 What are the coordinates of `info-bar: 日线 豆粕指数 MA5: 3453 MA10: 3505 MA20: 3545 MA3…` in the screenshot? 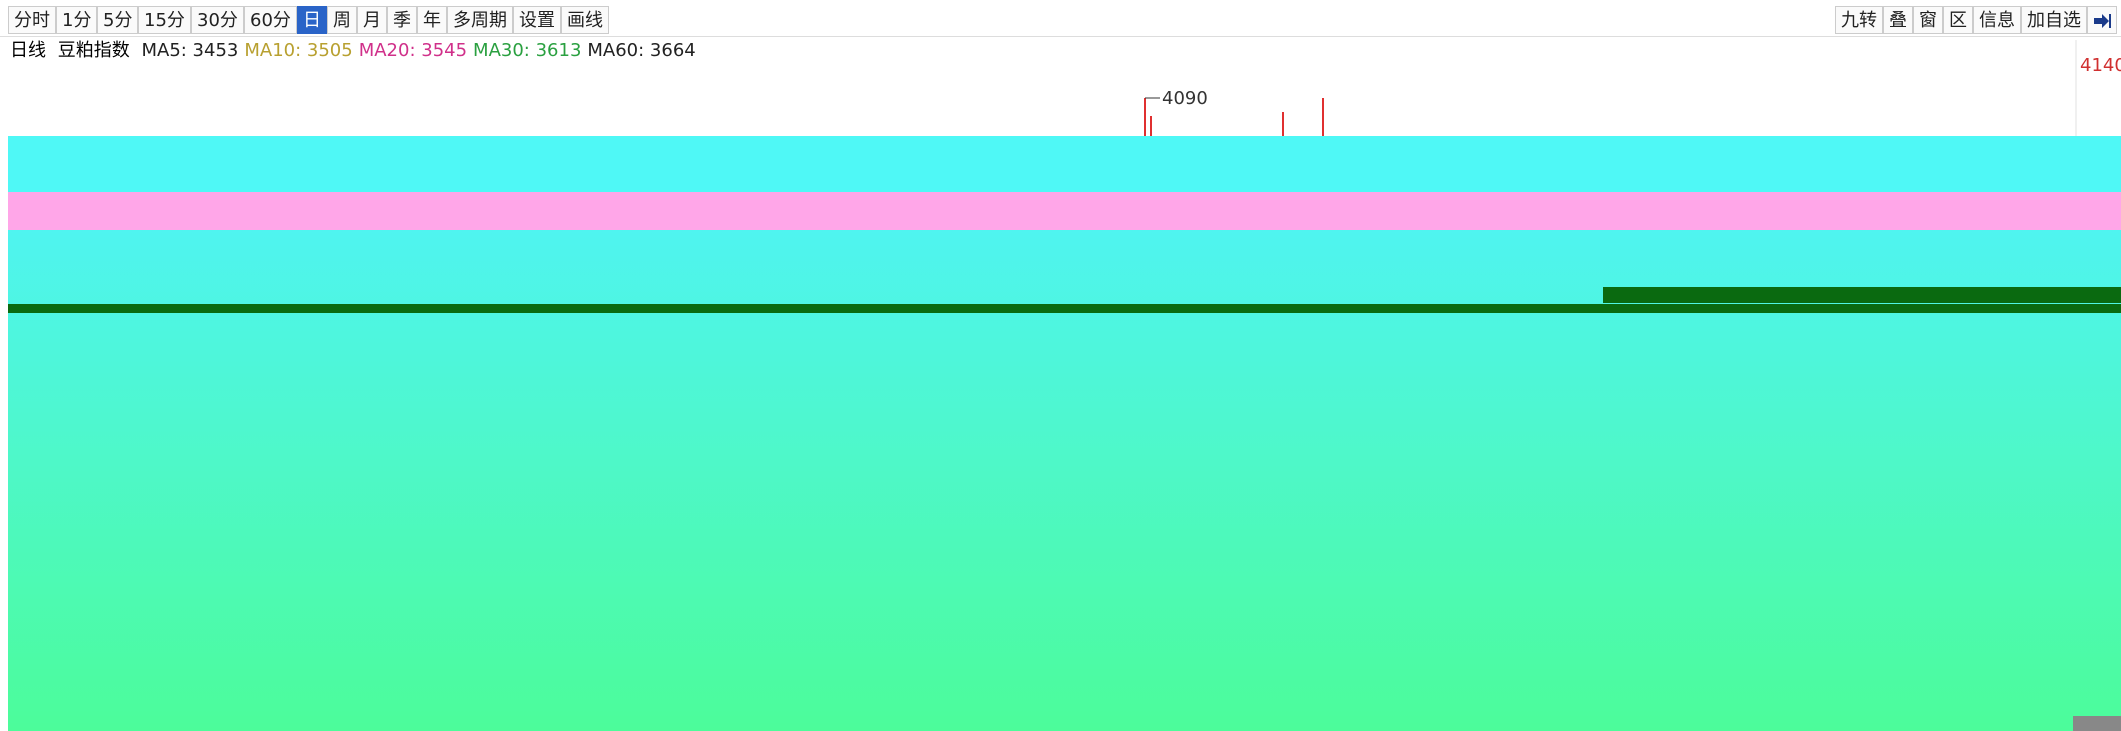 It's located at (356, 51).